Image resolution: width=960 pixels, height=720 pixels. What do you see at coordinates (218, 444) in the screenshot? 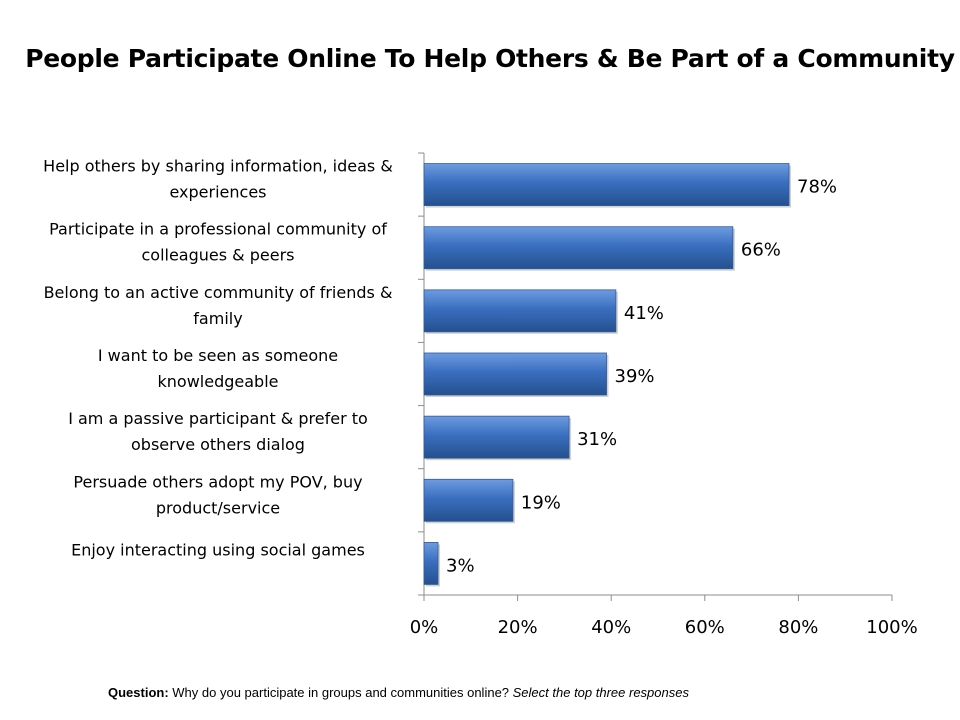
I see `category-label-line: observe others dialog` at bounding box center [218, 444].